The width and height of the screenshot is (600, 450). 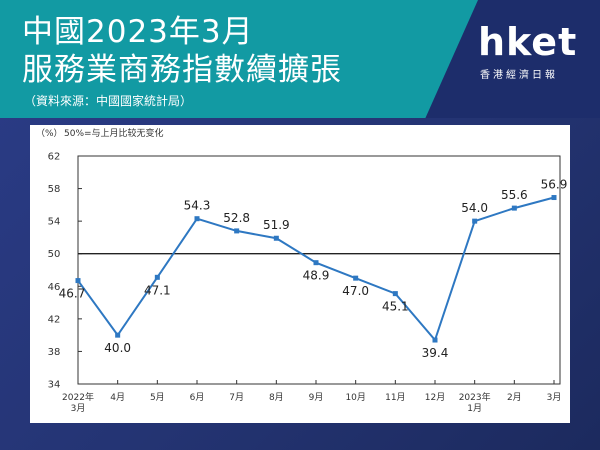 What do you see at coordinates (554, 185) in the screenshot?
I see `data-label: 56.9` at bounding box center [554, 185].